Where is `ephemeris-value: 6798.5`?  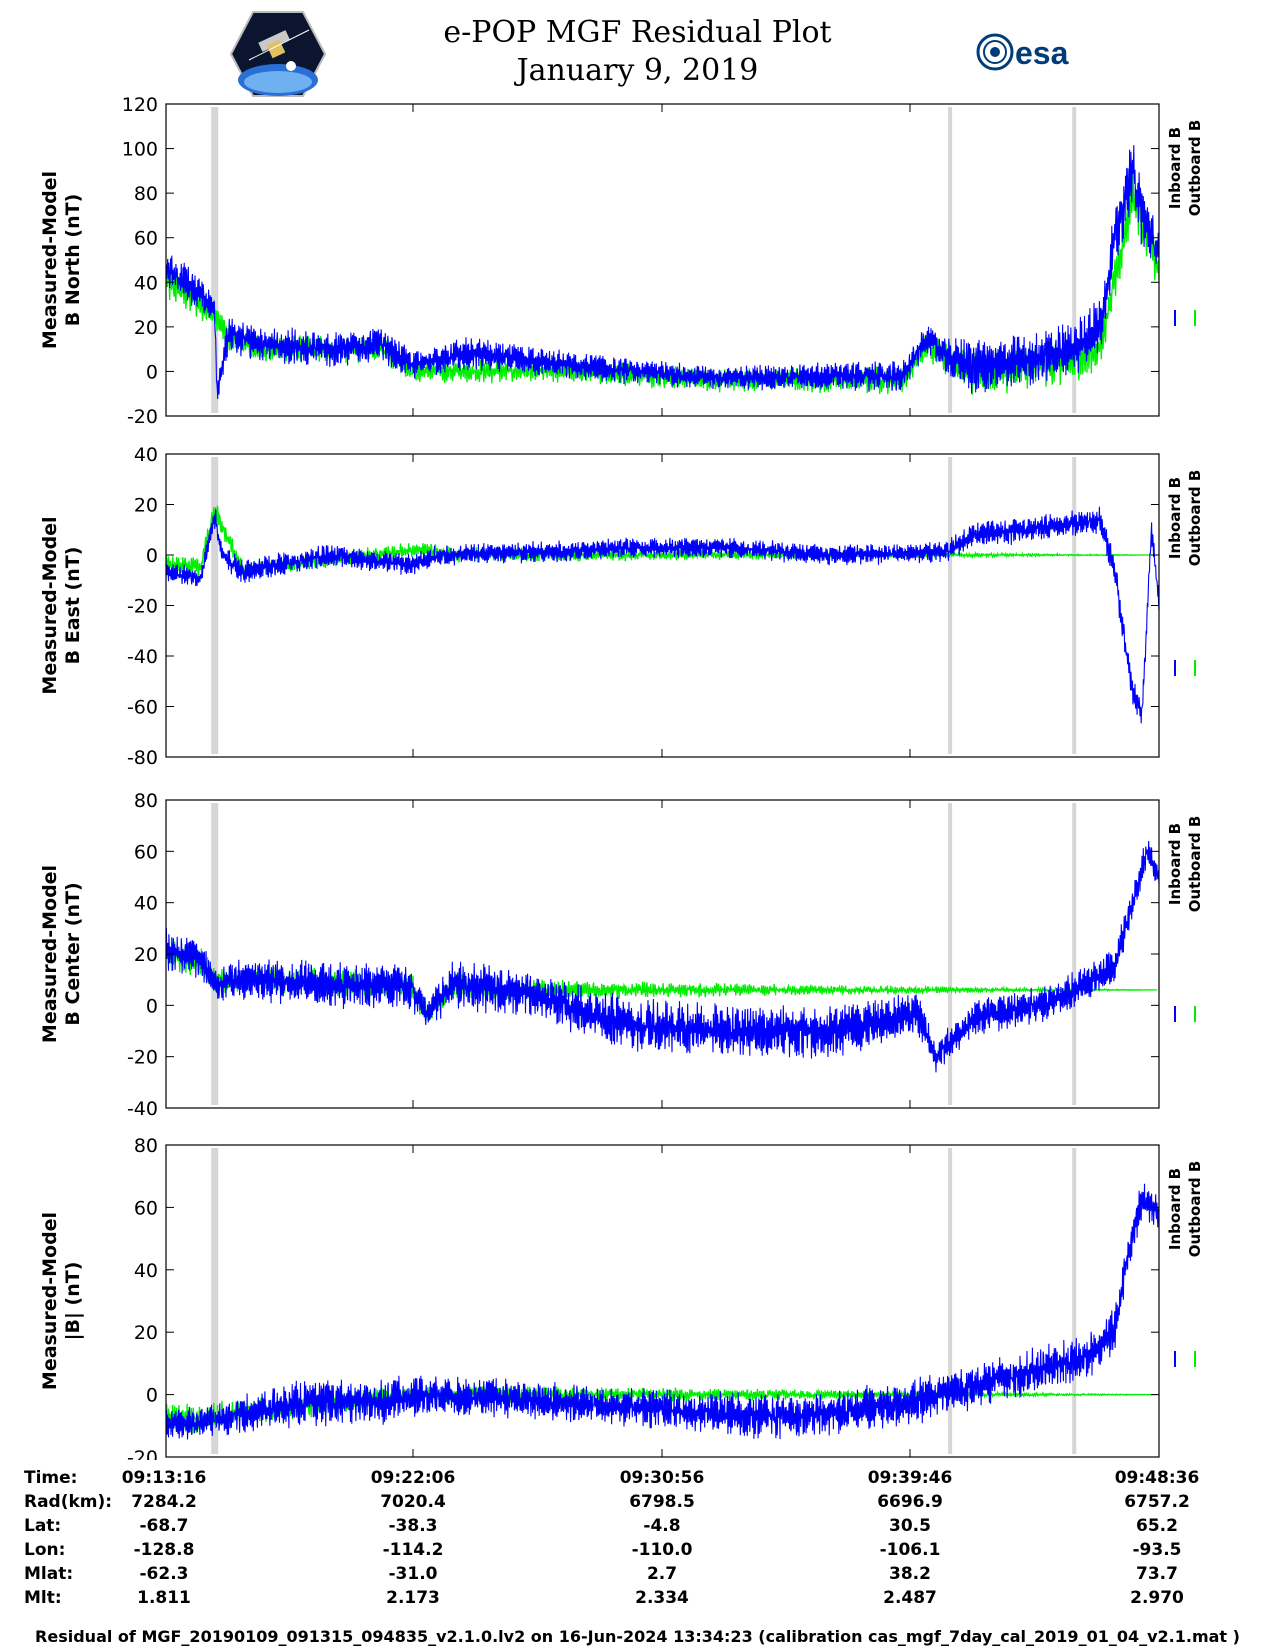
ephemeris-value: 6798.5 is located at coordinates (662, 1502).